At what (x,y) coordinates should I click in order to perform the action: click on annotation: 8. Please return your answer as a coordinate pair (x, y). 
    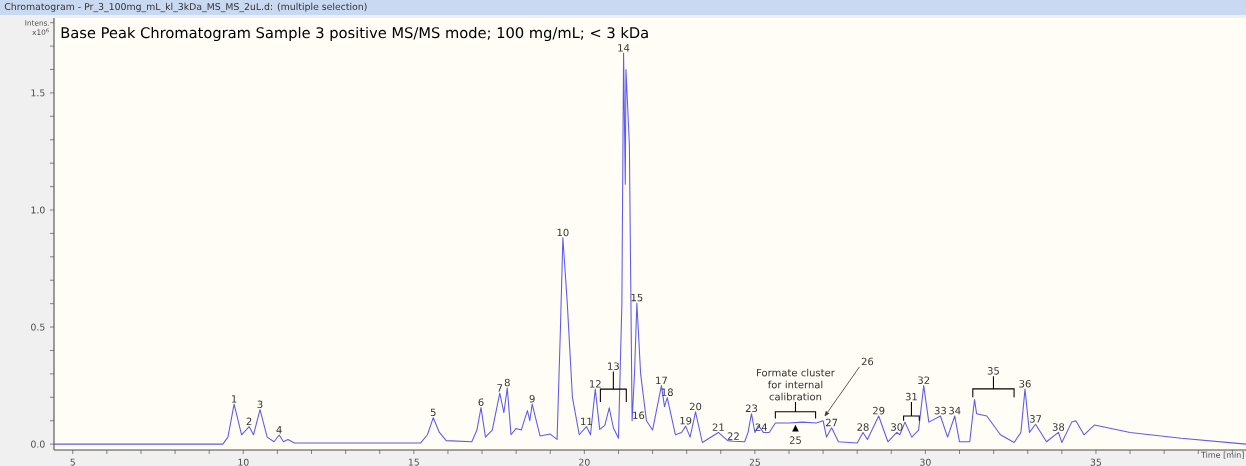
    Looking at the image, I should click on (507, 382).